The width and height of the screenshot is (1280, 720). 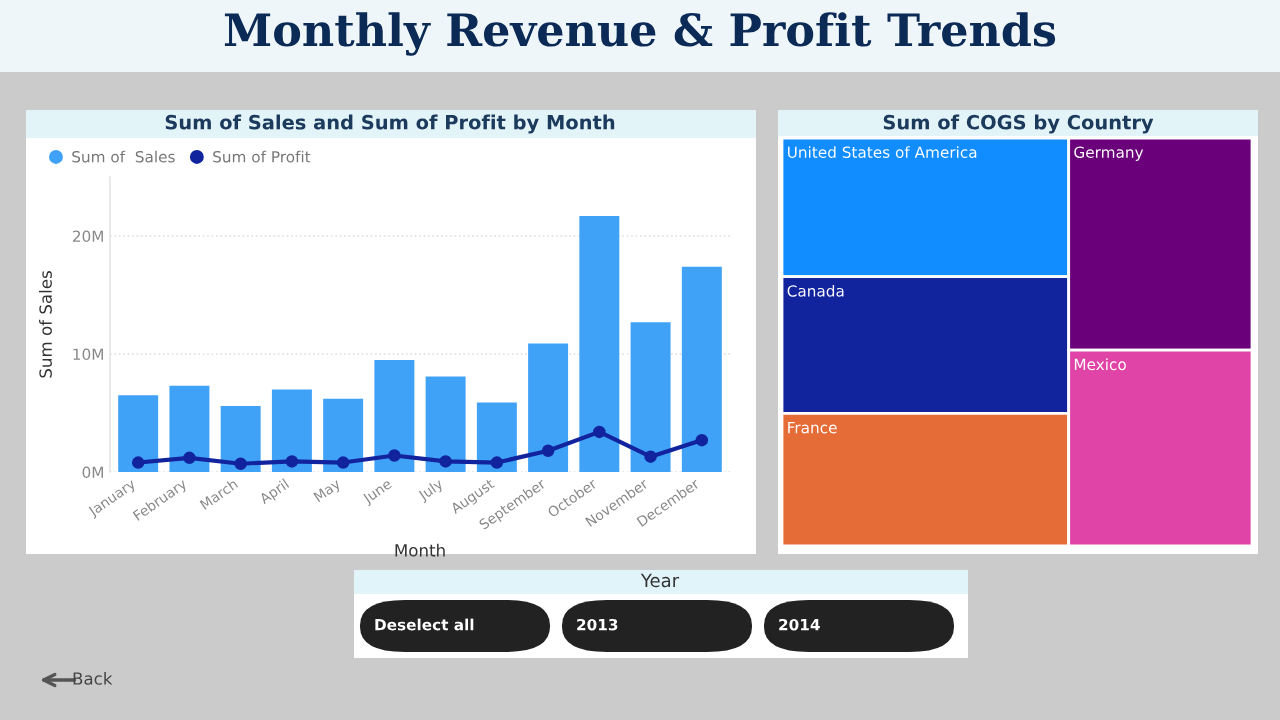 What do you see at coordinates (640, 34) in the screenshot?
I see `text: Monthly Revenue & Profit Trends` at bounding box center [640, 34].